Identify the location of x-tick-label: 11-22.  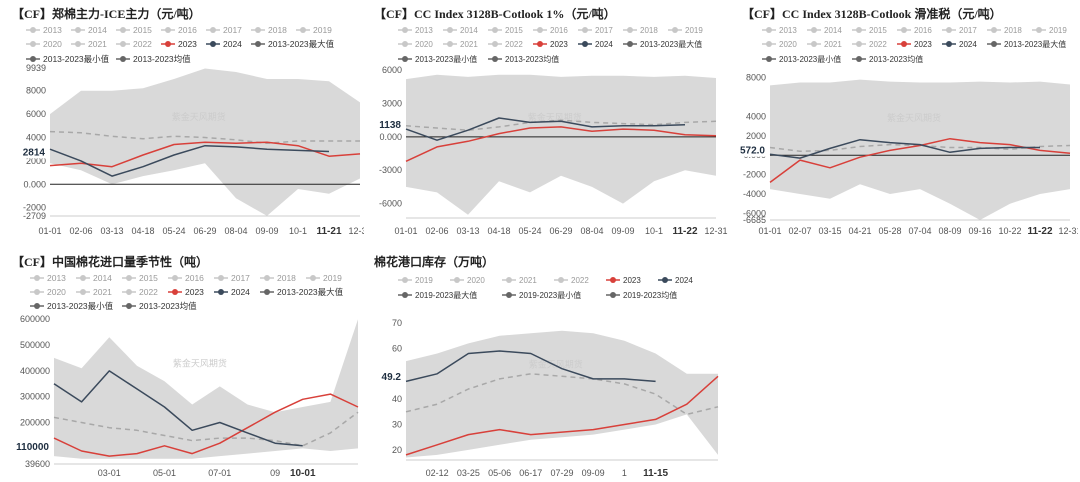
(1039, 231).